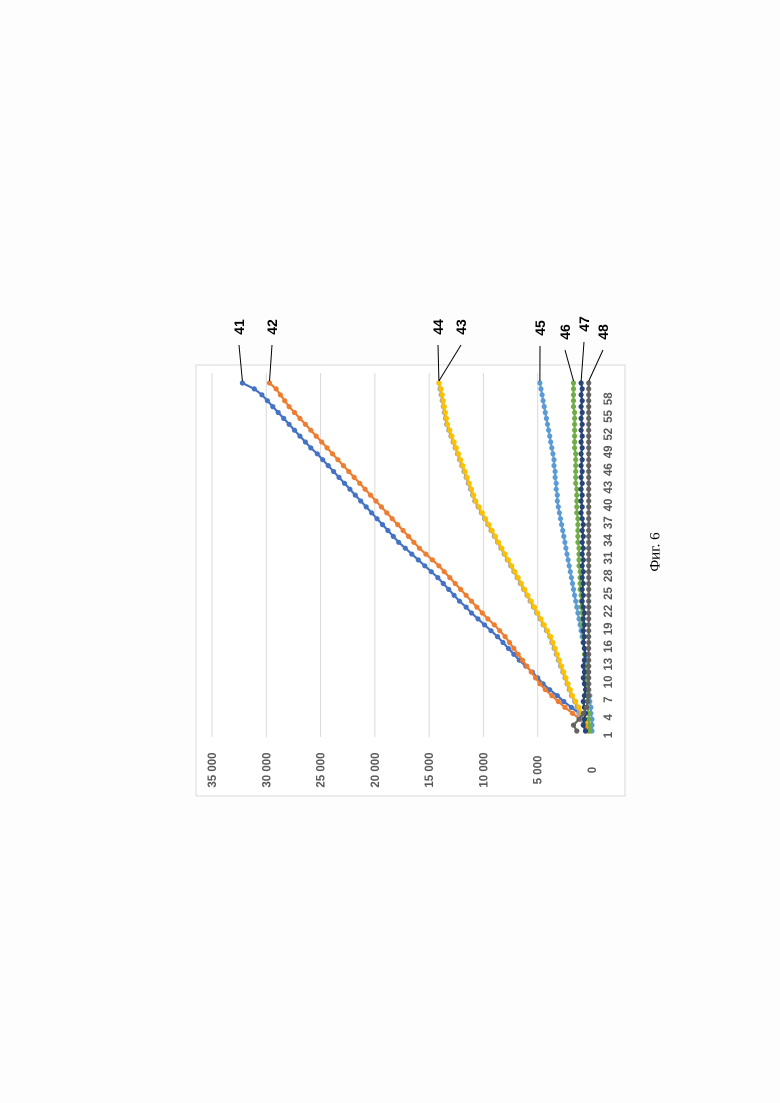  I want to click on x-tick-label: 25, so click(609, 592).